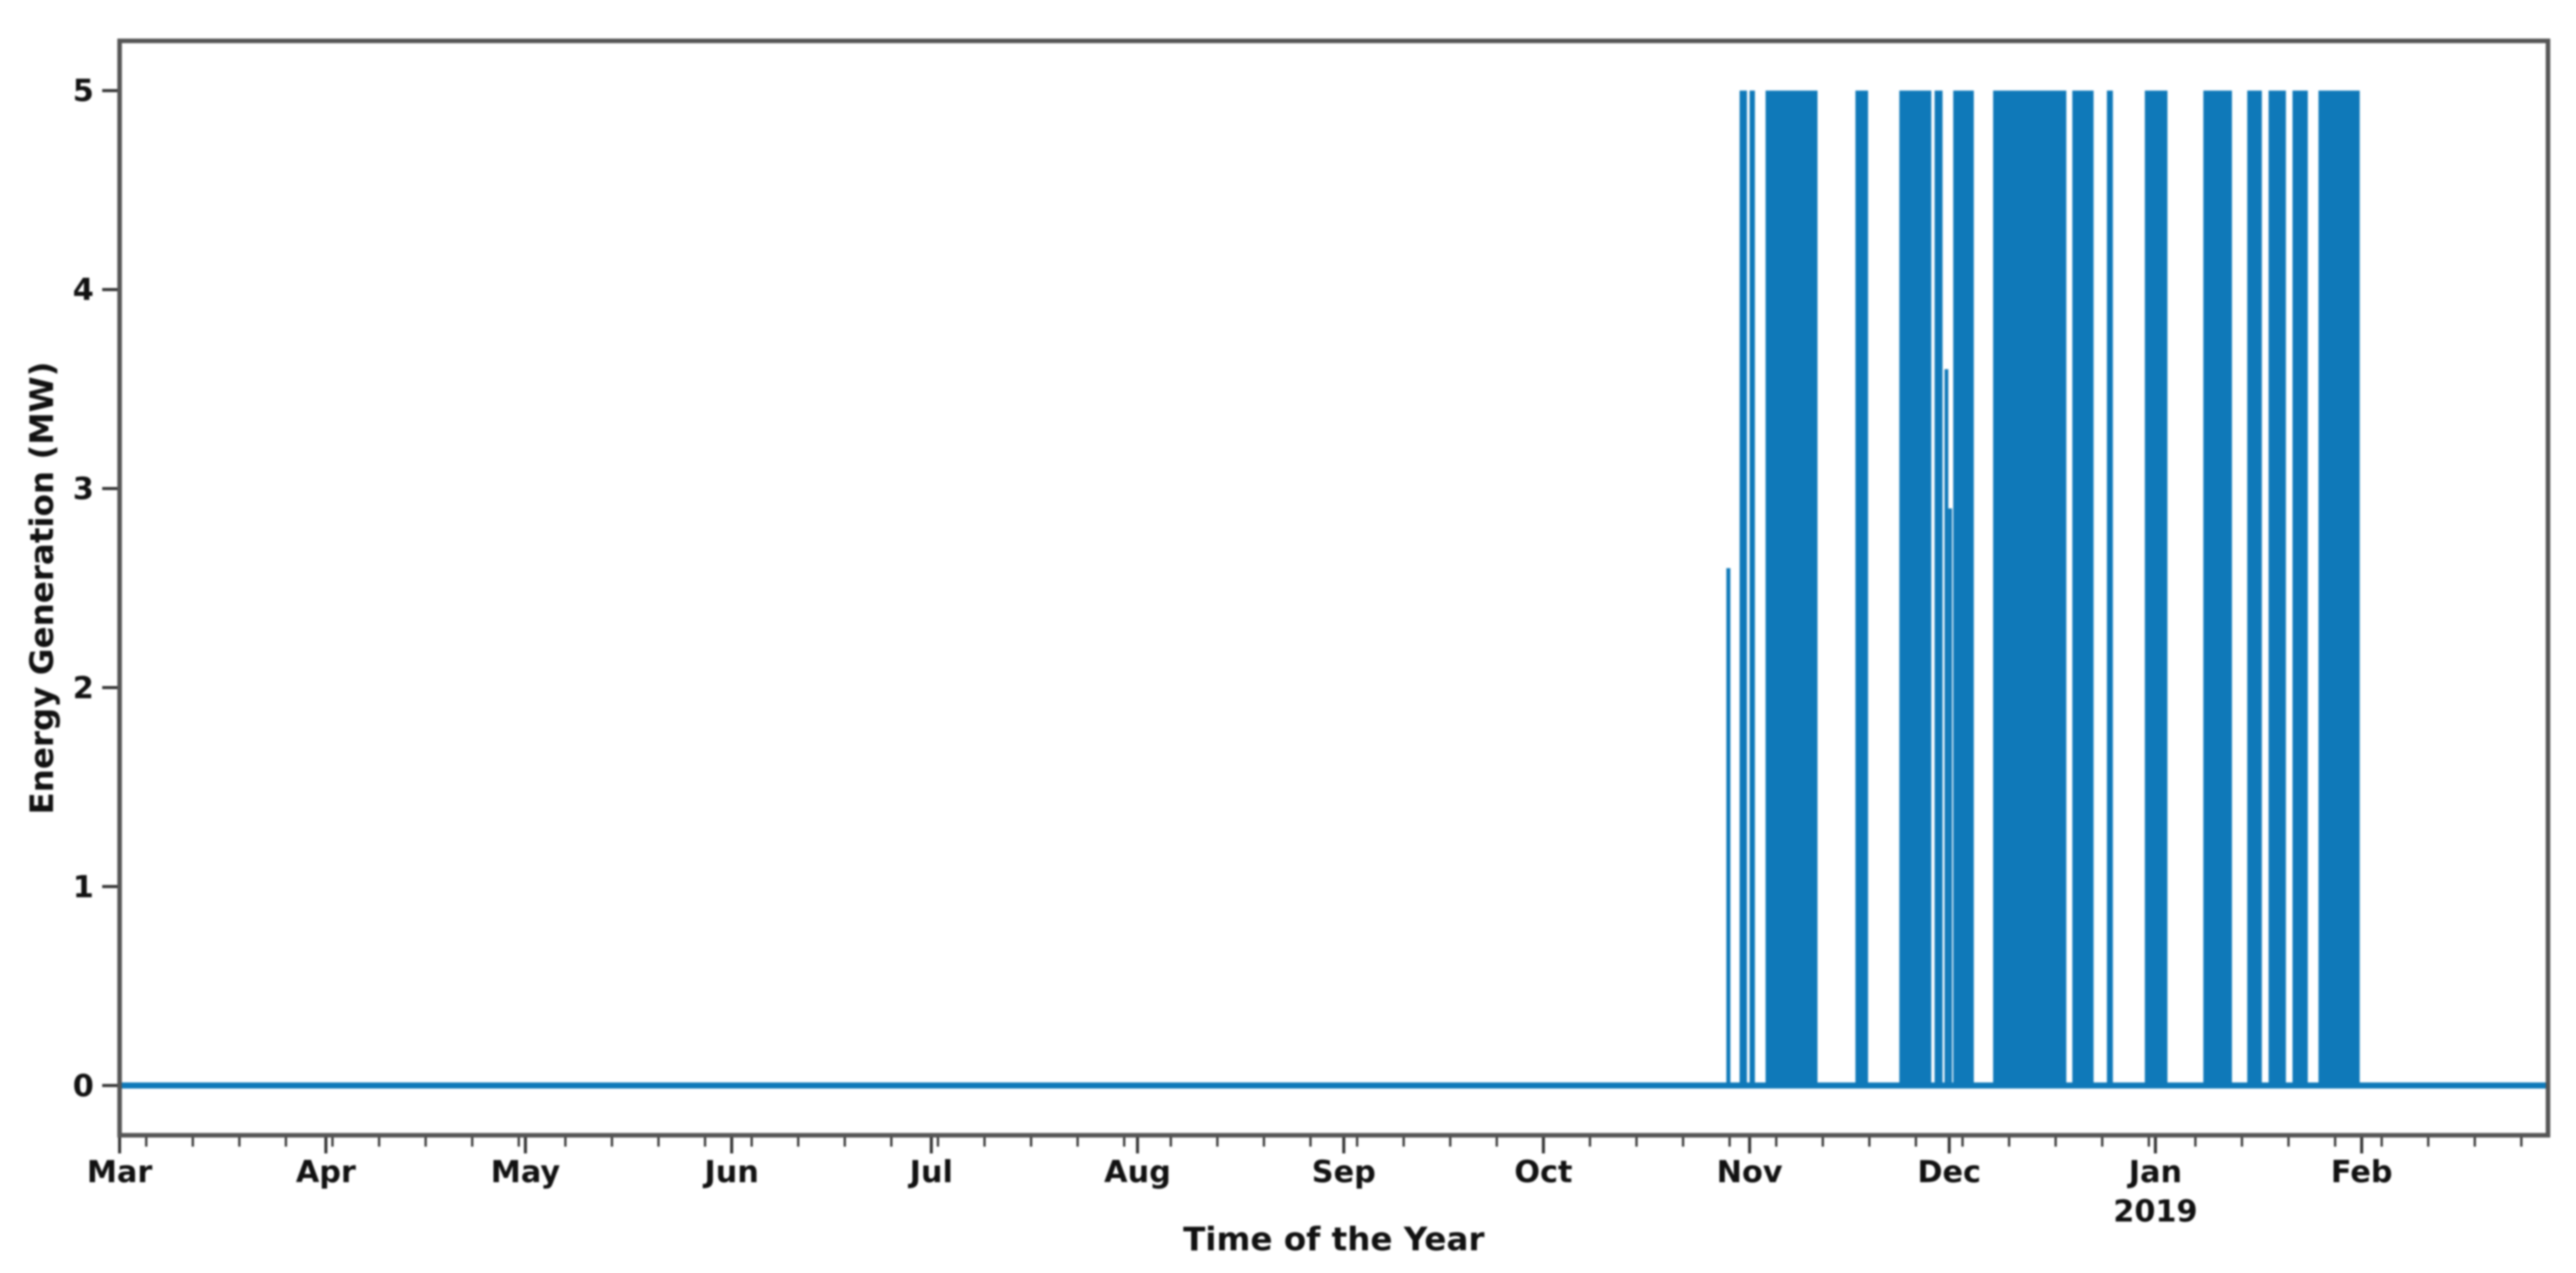 The width and height of the screenshot is (2576, 1273). Describe the element at coordinates (2155, 1212) in the screenshot. I see `x-tick-year-label: 2019` at that location.